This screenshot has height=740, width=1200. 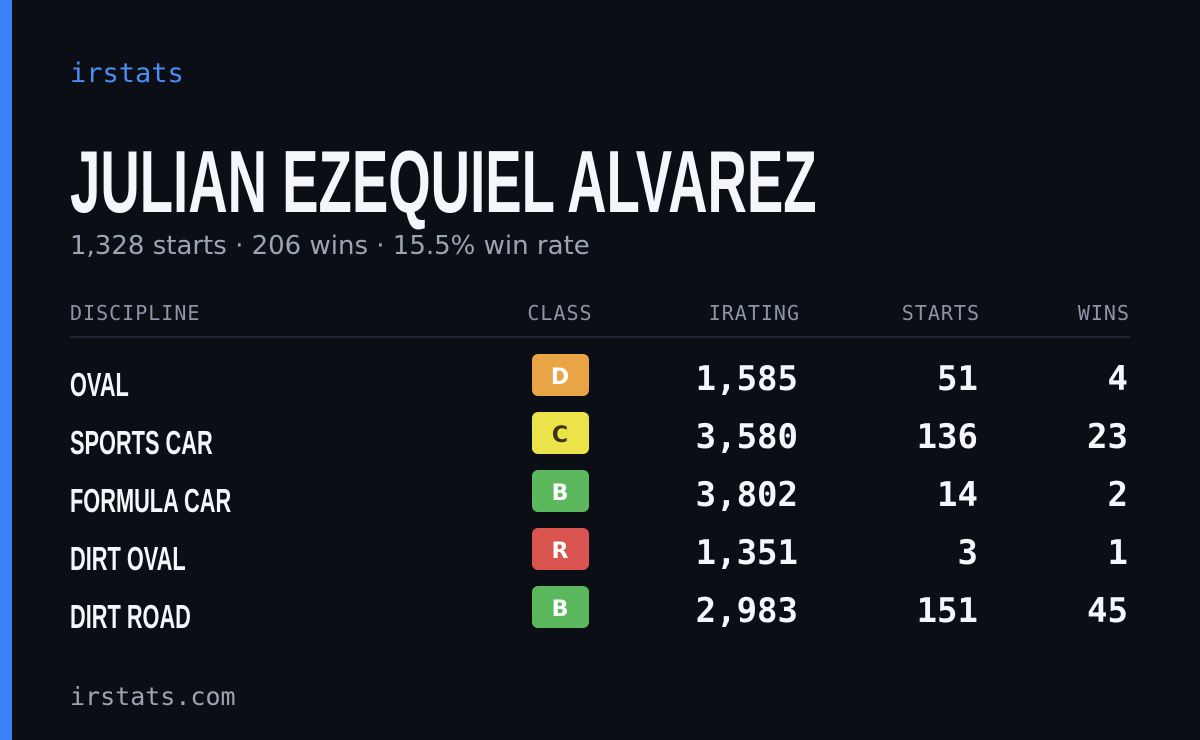 I want to click on class-letter: D, so click(x=560, y=377).